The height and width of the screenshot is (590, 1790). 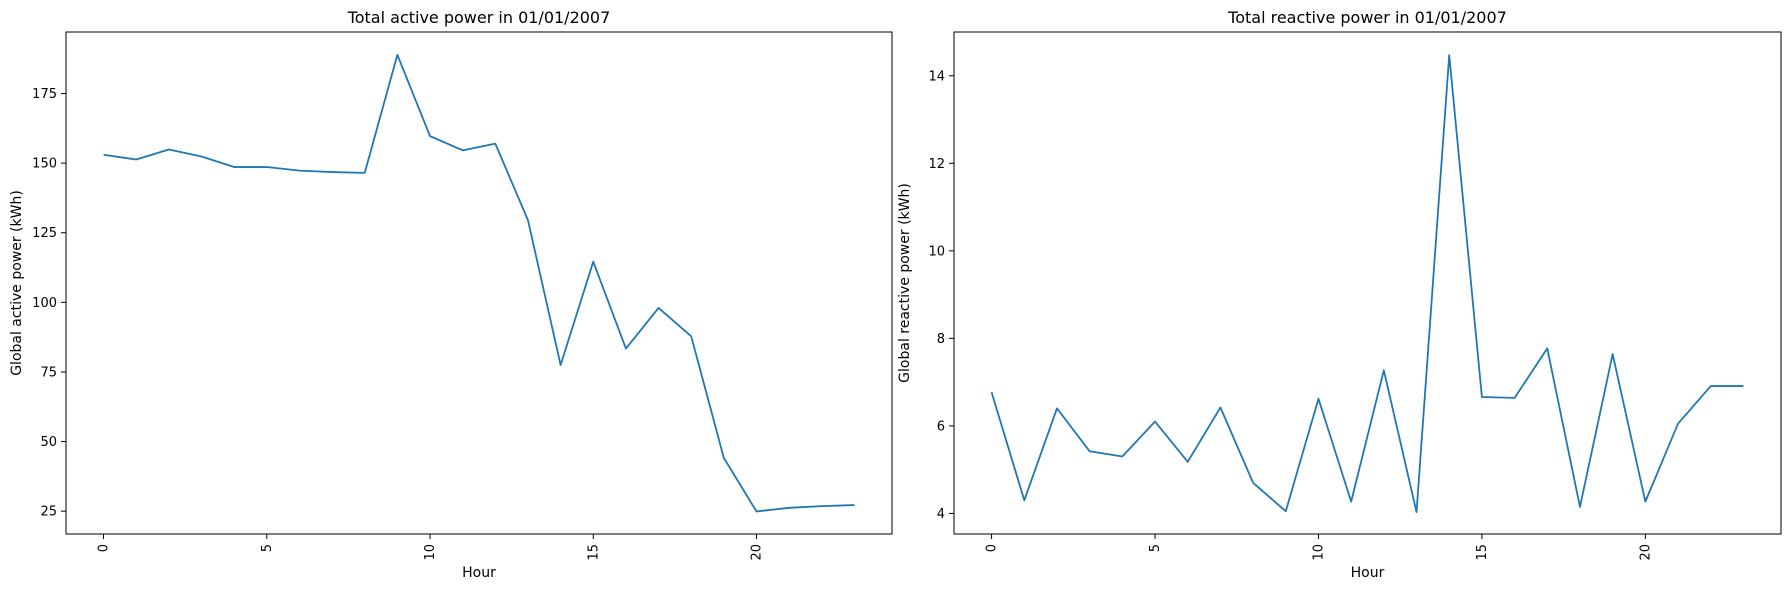 I want to click on y-axis-label: Global reactive power (kWh), so click(x=905, y=283).